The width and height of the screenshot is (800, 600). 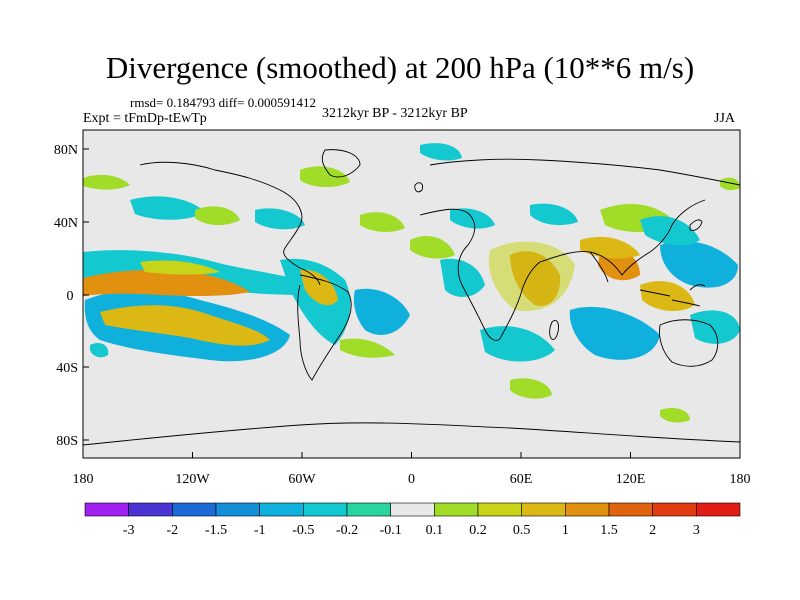 I want to click on colorbar-label: -0.1, so click(x=391, y=530).